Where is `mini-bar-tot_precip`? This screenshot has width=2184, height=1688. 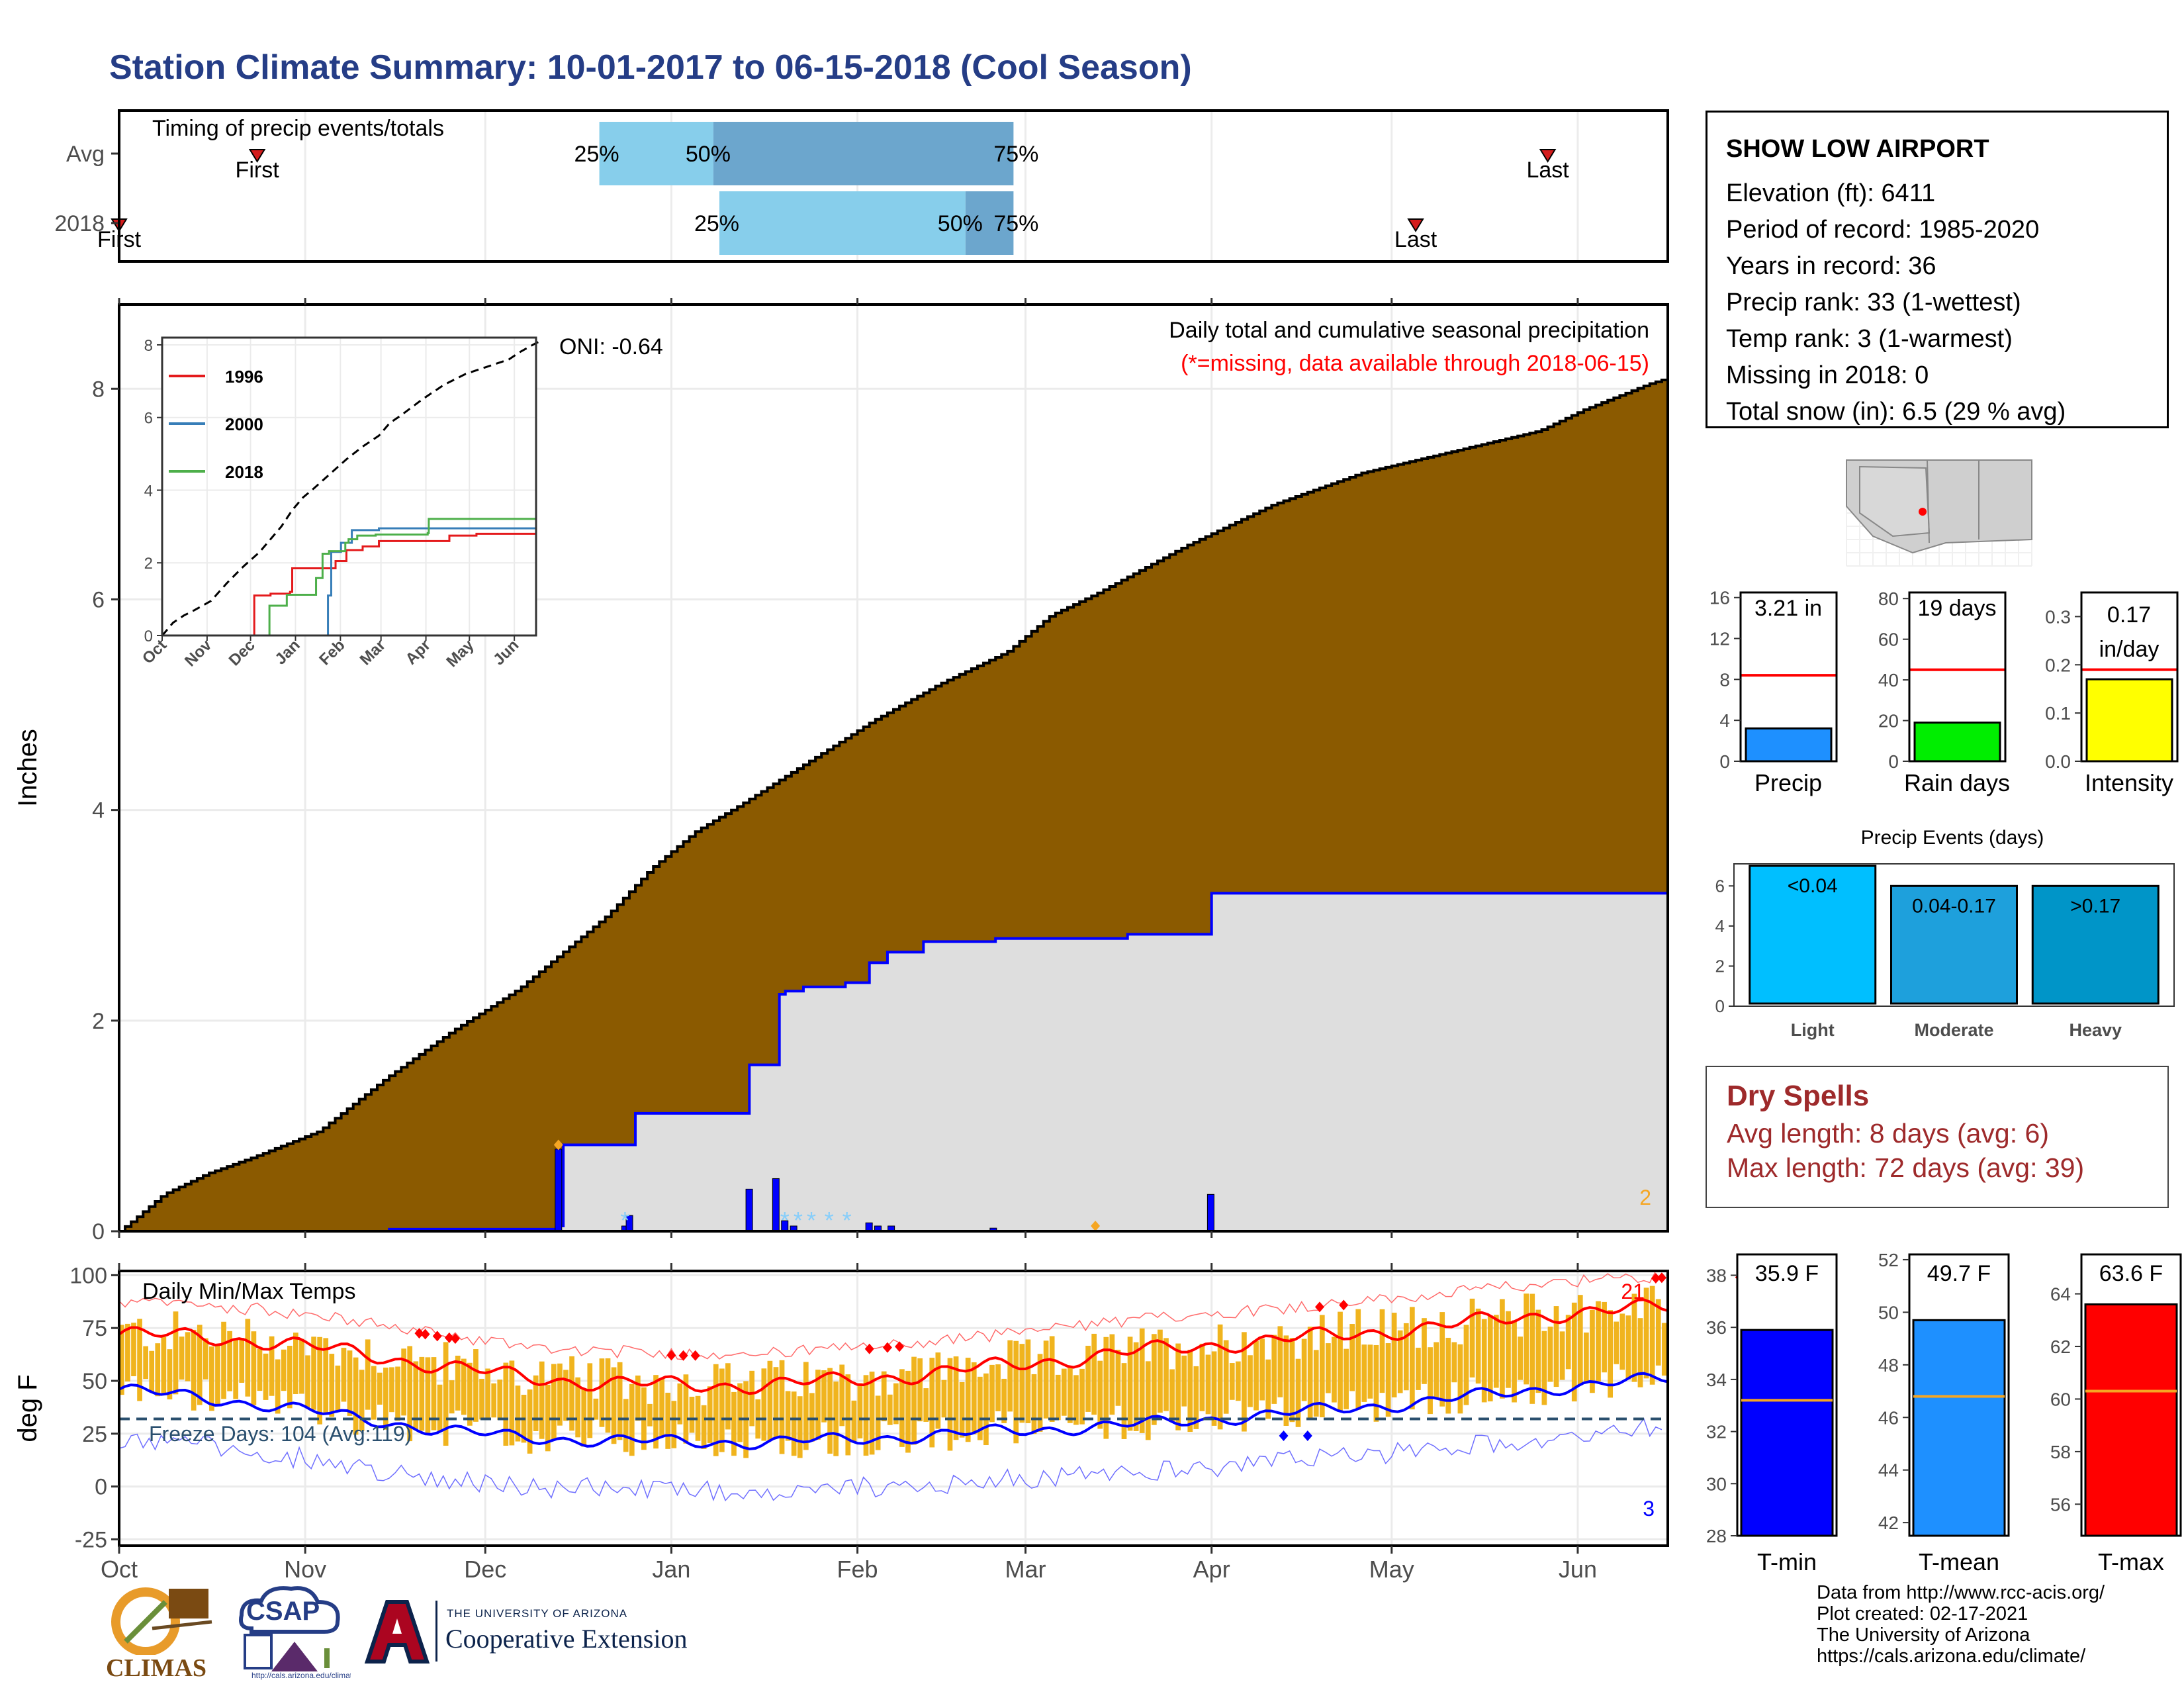
mini-bar-tot_precip is located at coordinates (1789, 745).